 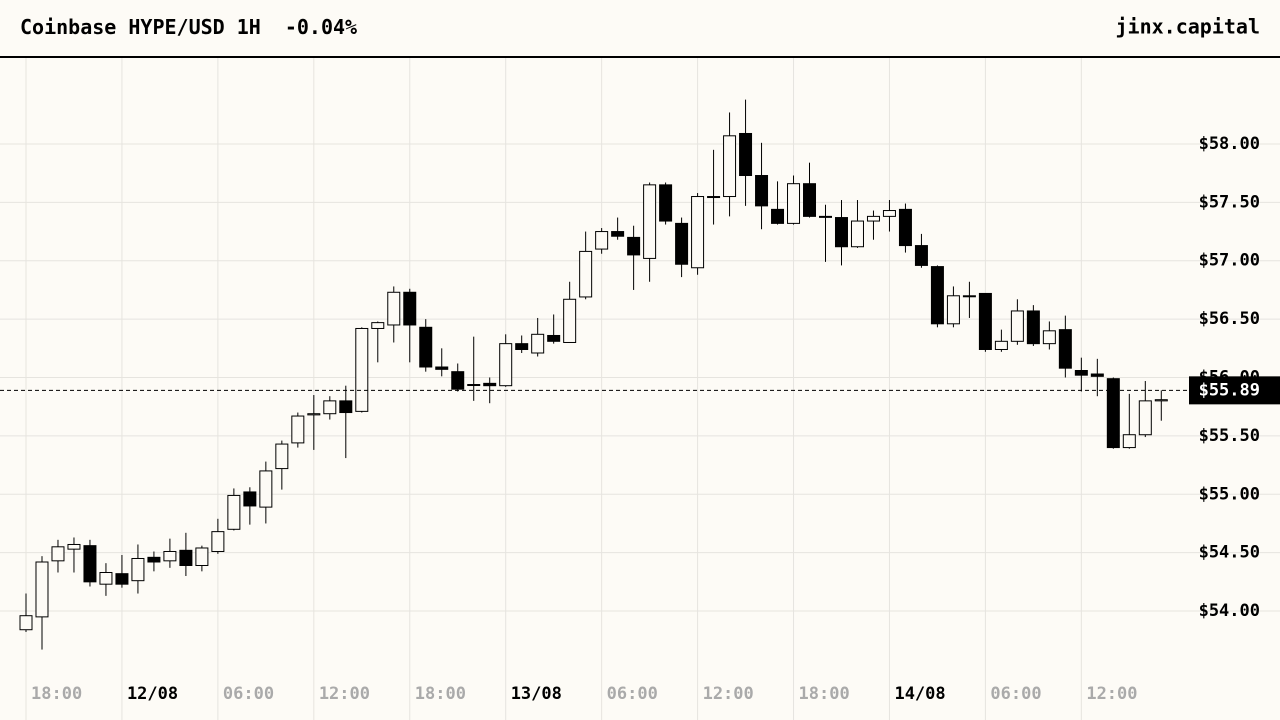 I want to click on x-tick-label: 12/08, so click(x=152, y=694).